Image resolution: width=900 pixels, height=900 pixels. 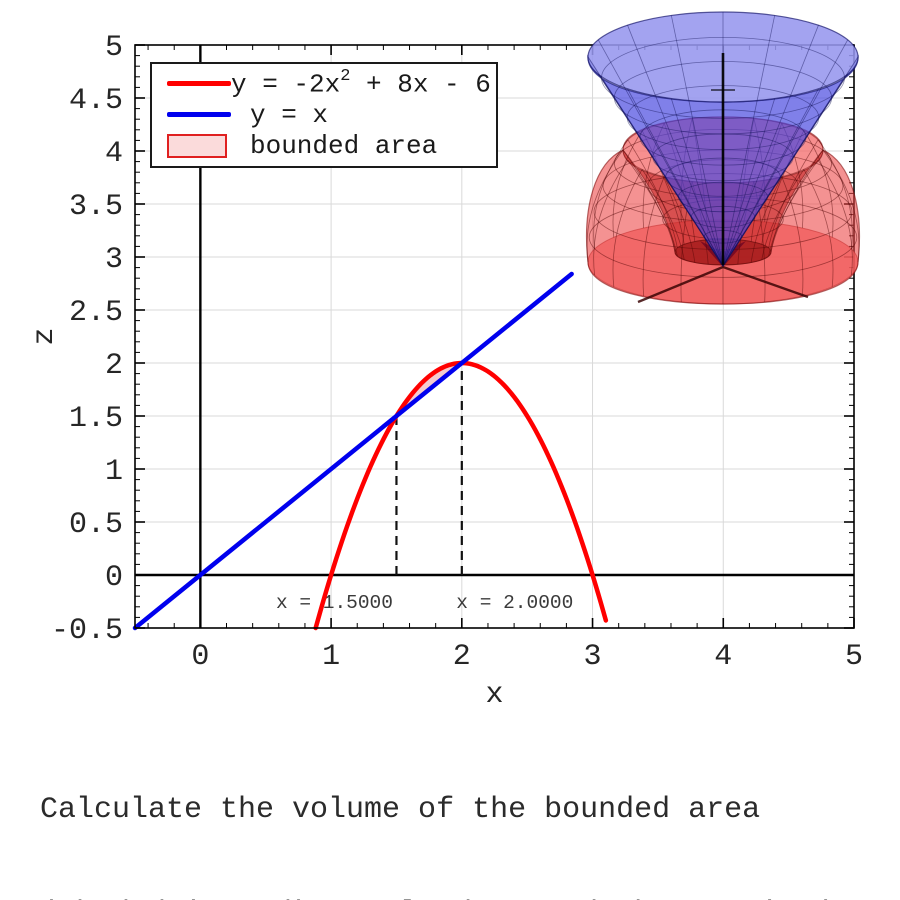 I want to click on legend: y = -2x2 + 8x - 6 y = x bounded area, so click(x=324, y=115).